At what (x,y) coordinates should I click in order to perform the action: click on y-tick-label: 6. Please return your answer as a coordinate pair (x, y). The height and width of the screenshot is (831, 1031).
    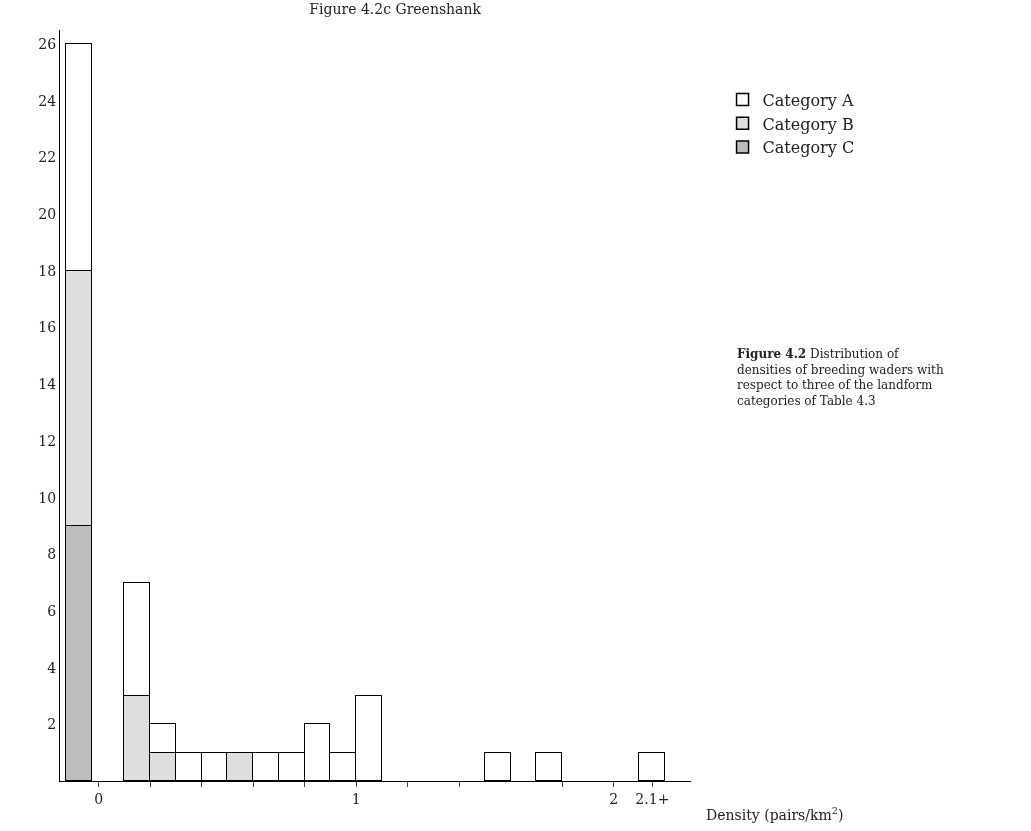
    Looking at the image, I should click on (52, 610).